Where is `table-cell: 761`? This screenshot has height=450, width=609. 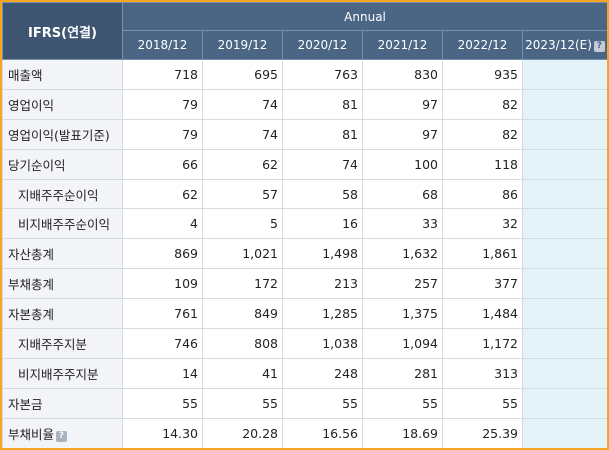 table-cell: 761 is located at coordinates (162, 314).